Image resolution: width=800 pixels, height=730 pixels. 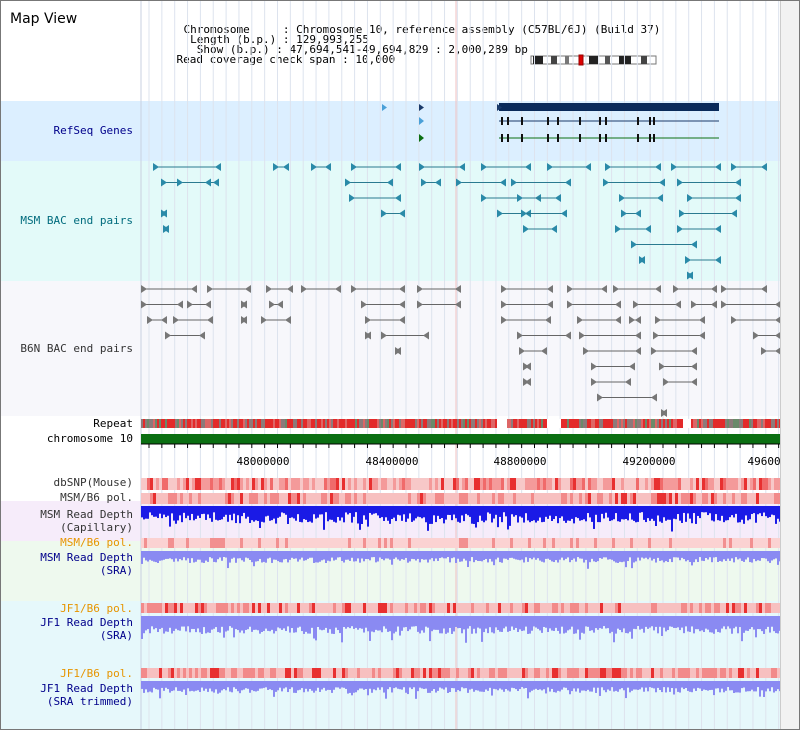 I want to click on track-label-repeat: Repeat, so click(x=113, y=423).